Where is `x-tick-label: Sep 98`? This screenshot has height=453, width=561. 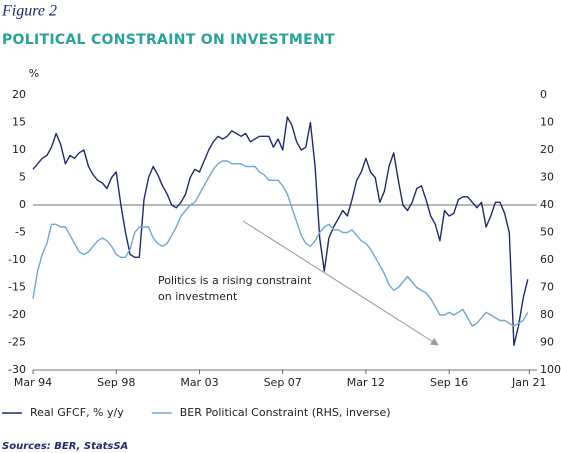 x-tick-label: Sep 98 is located at coordinates (116, 382).